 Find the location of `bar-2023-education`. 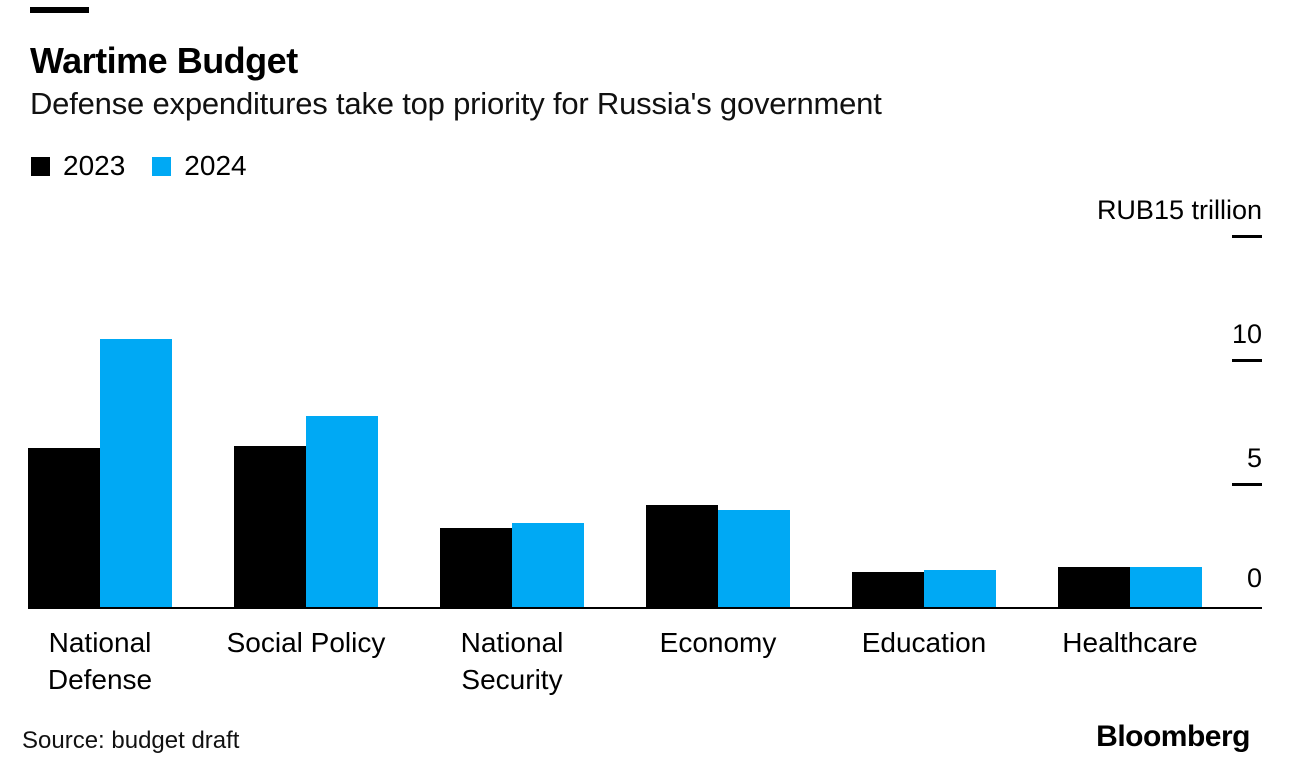

bar-2023-education is located at coordinates (888, 589).